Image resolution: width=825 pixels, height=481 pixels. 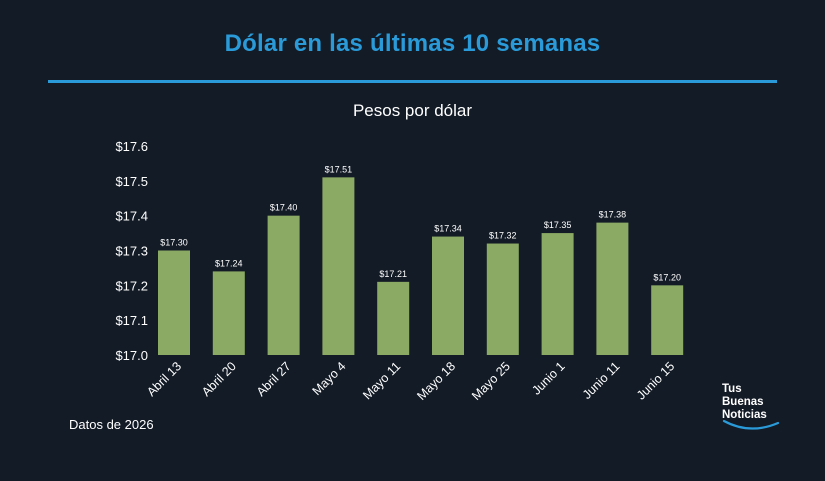 What do you see at coordinates (558, 225) in the screenshot?
I see `bar-value-label: $17.35` at bounding box center [558, 225].